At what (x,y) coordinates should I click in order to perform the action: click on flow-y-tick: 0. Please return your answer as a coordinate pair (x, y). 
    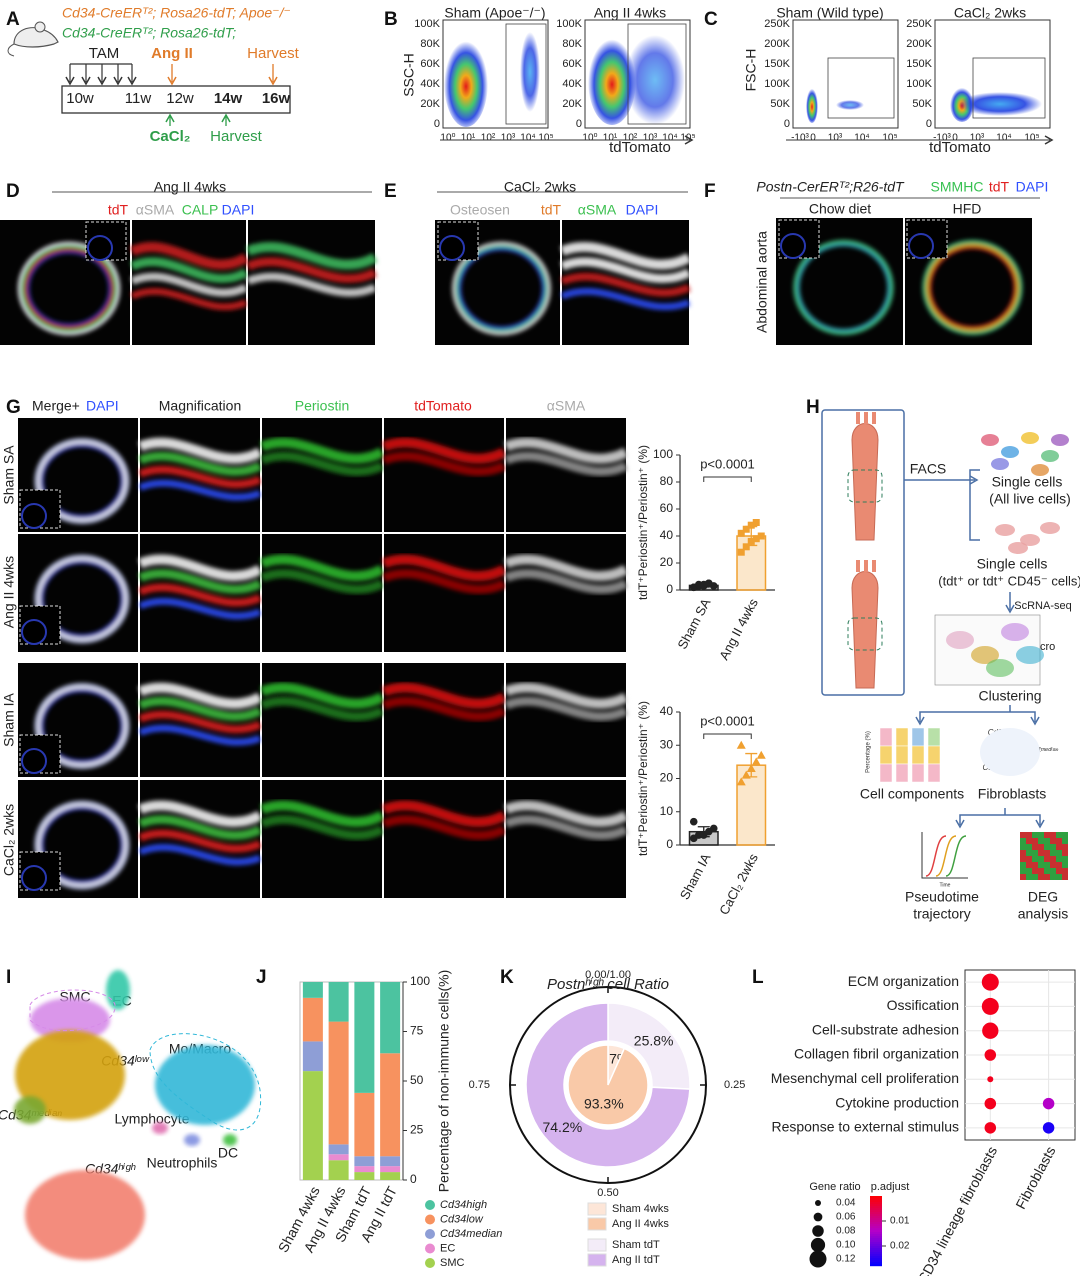
    Looking at the image, I should click on (437, 124).